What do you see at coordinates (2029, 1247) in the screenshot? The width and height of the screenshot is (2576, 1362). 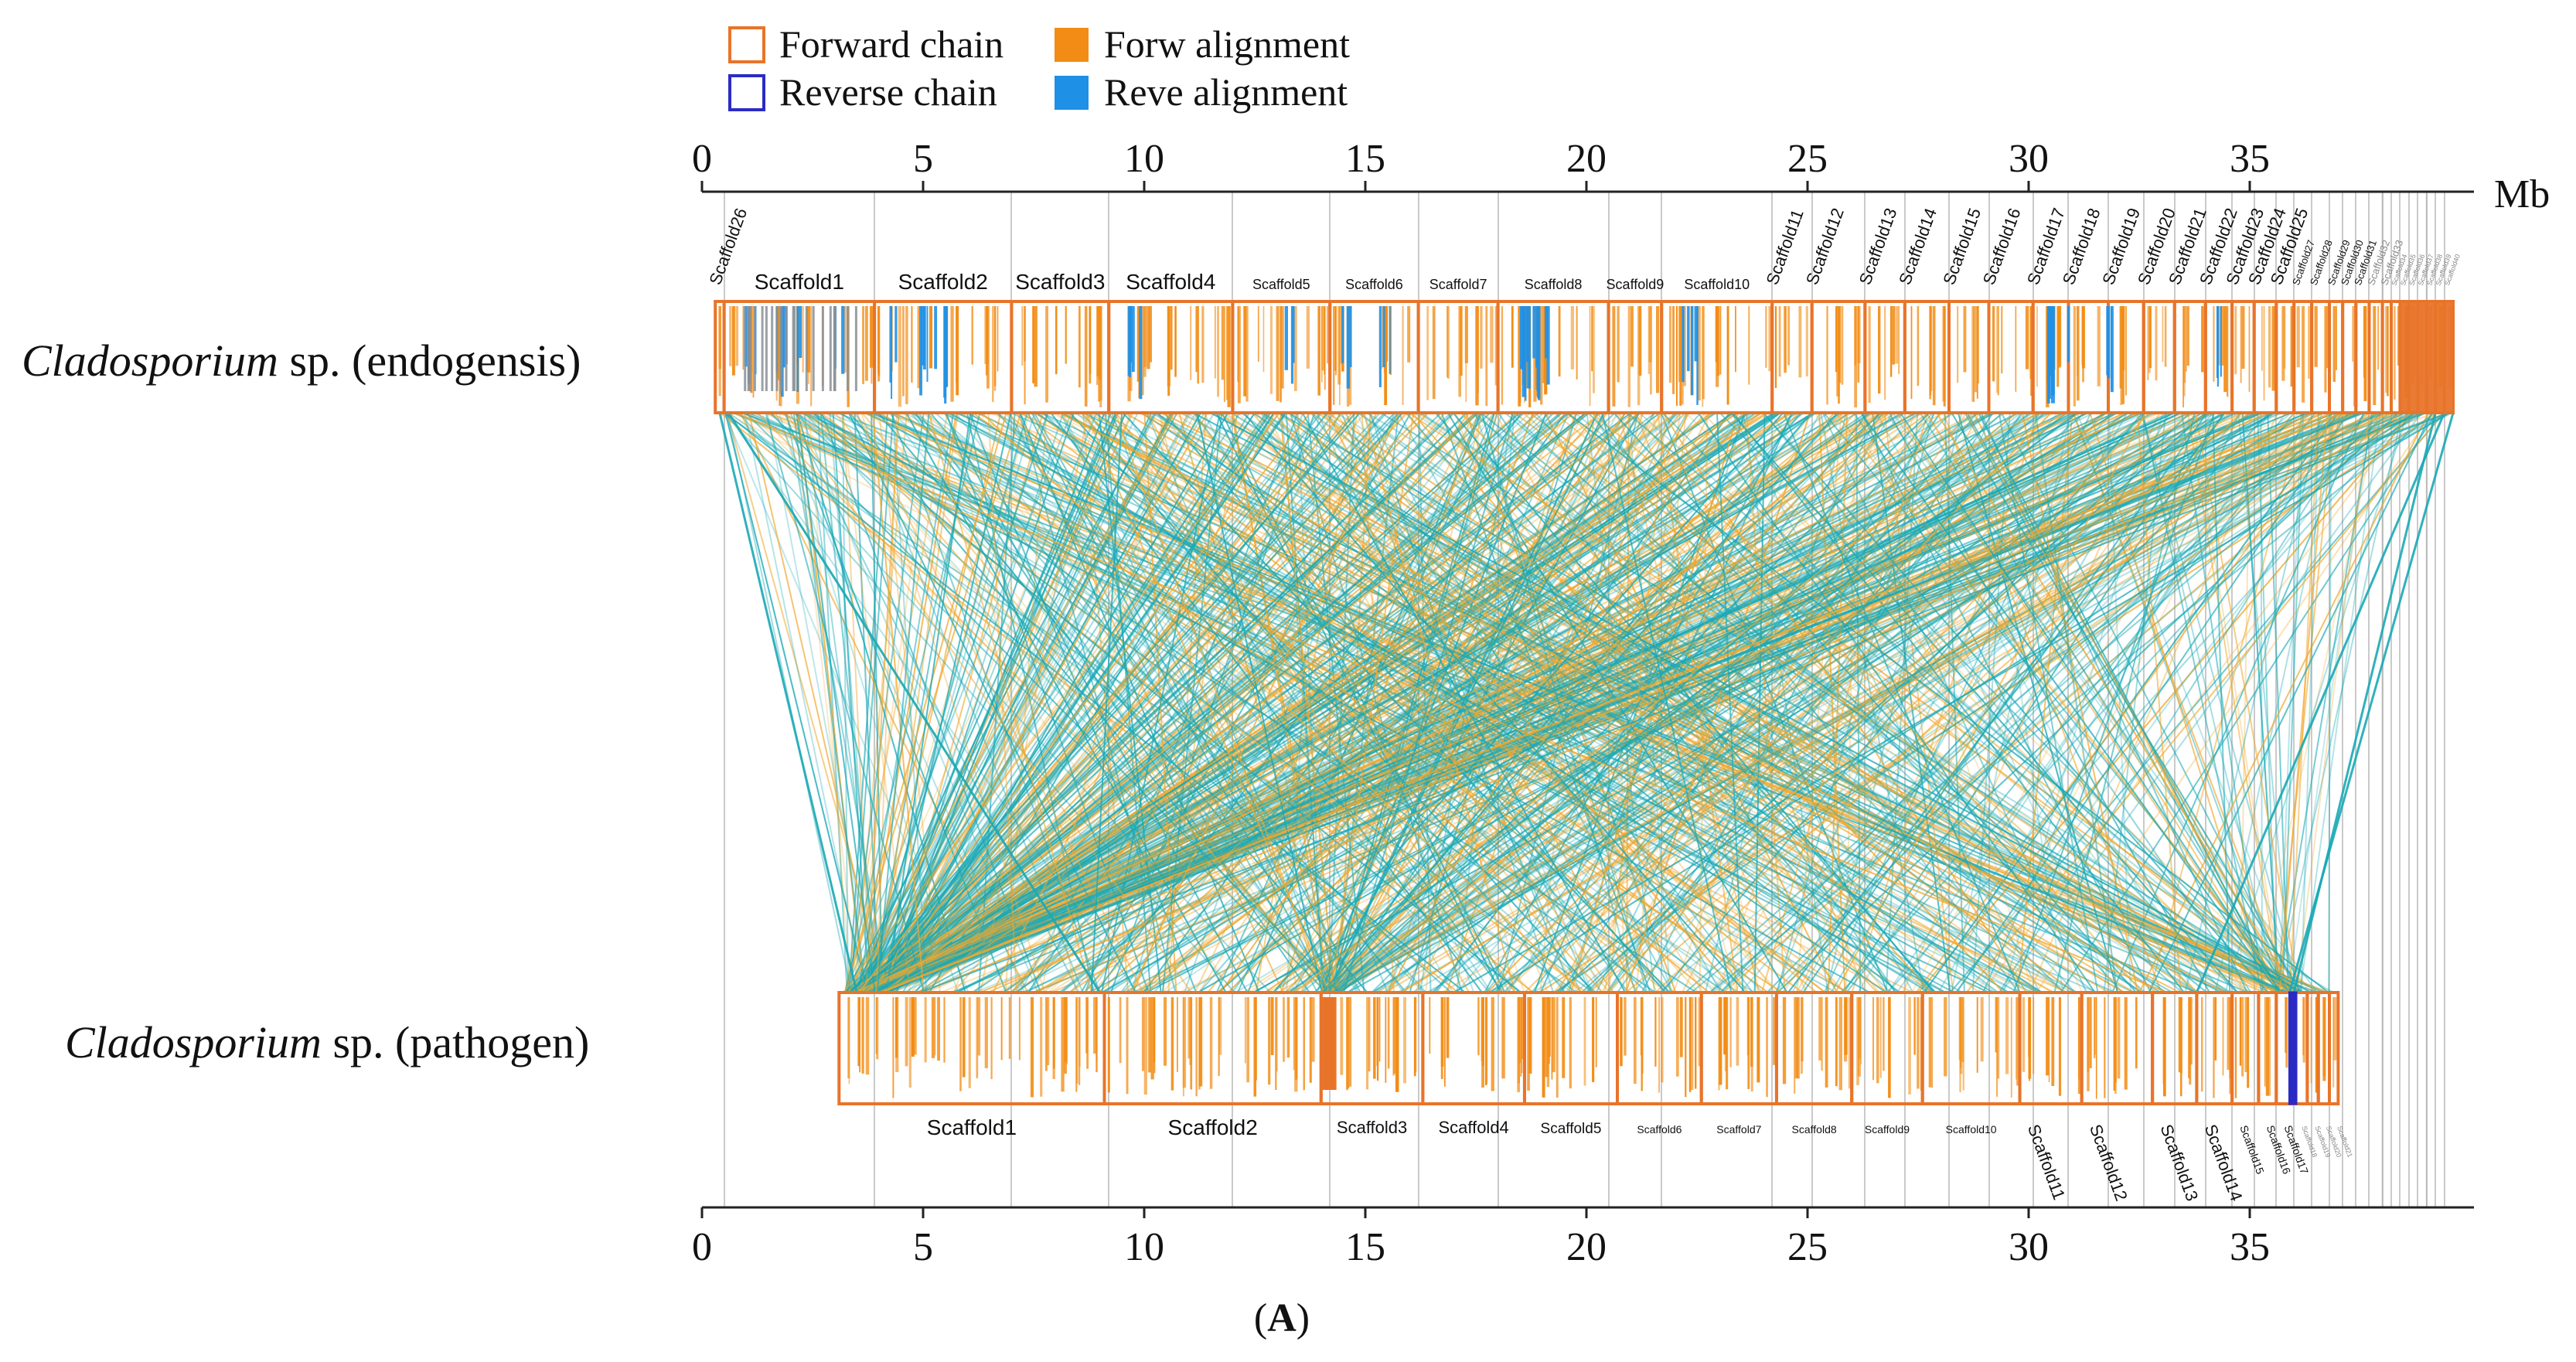 I see `bottom-tick-label-30: 30` at bounding box center [2029, 1247].